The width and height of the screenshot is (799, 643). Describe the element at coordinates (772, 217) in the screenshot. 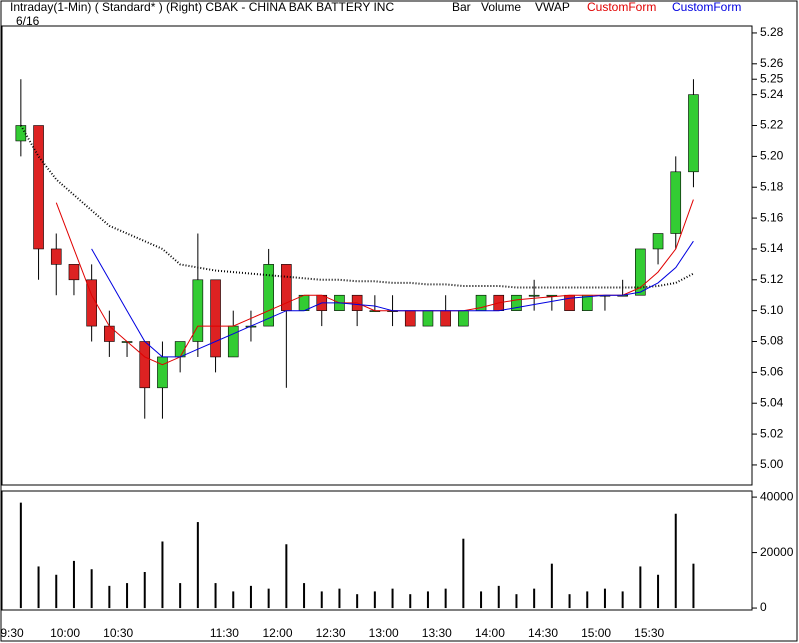

I see `y-tick-label: 5.16` at that location.